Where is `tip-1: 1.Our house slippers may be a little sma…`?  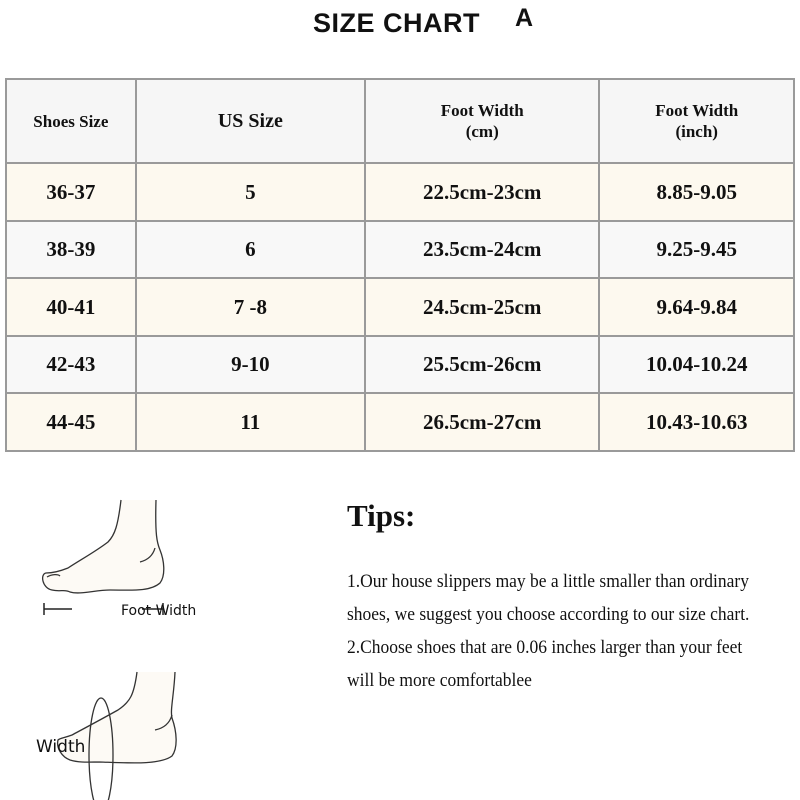
tip-1: 1.Our house slippers may be a little sma… is located at coordinates (548, 598).